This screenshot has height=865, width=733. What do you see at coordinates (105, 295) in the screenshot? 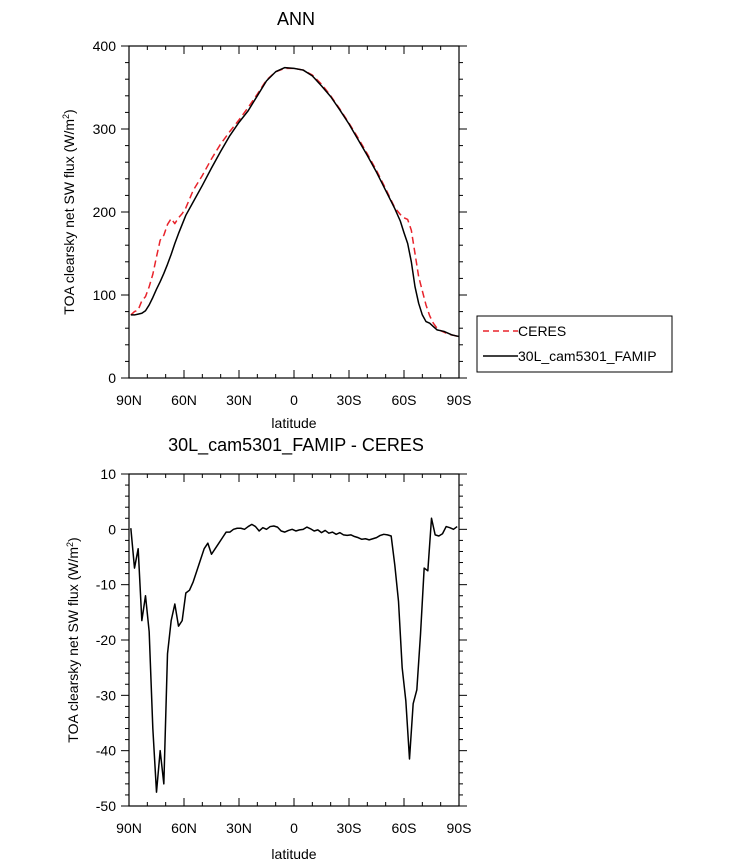
I see `top-y-tick-label: 100` at bounding box center [105, 295].